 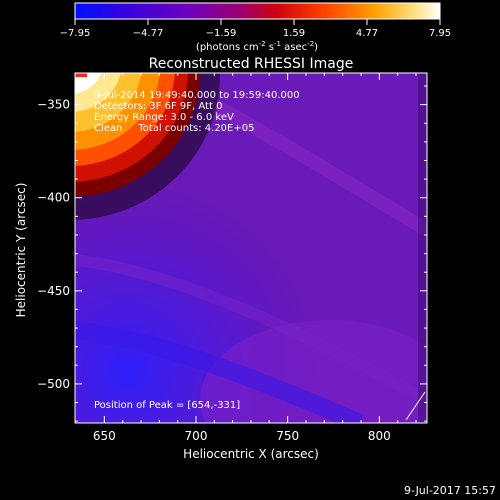 I want to click on flare-source, so click(x=147, y=146).